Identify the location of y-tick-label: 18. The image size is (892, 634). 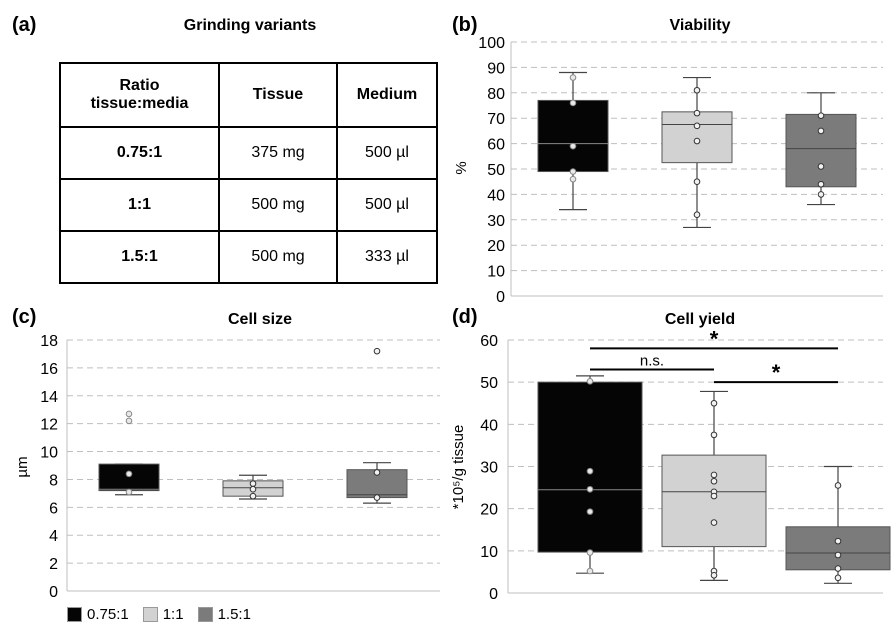
(49, 341).